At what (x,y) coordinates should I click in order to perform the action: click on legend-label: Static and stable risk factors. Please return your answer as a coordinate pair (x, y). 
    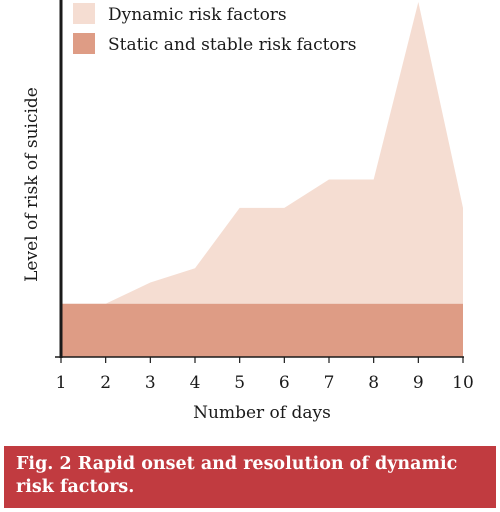
    Looking at the image, I should click on (232, 45).